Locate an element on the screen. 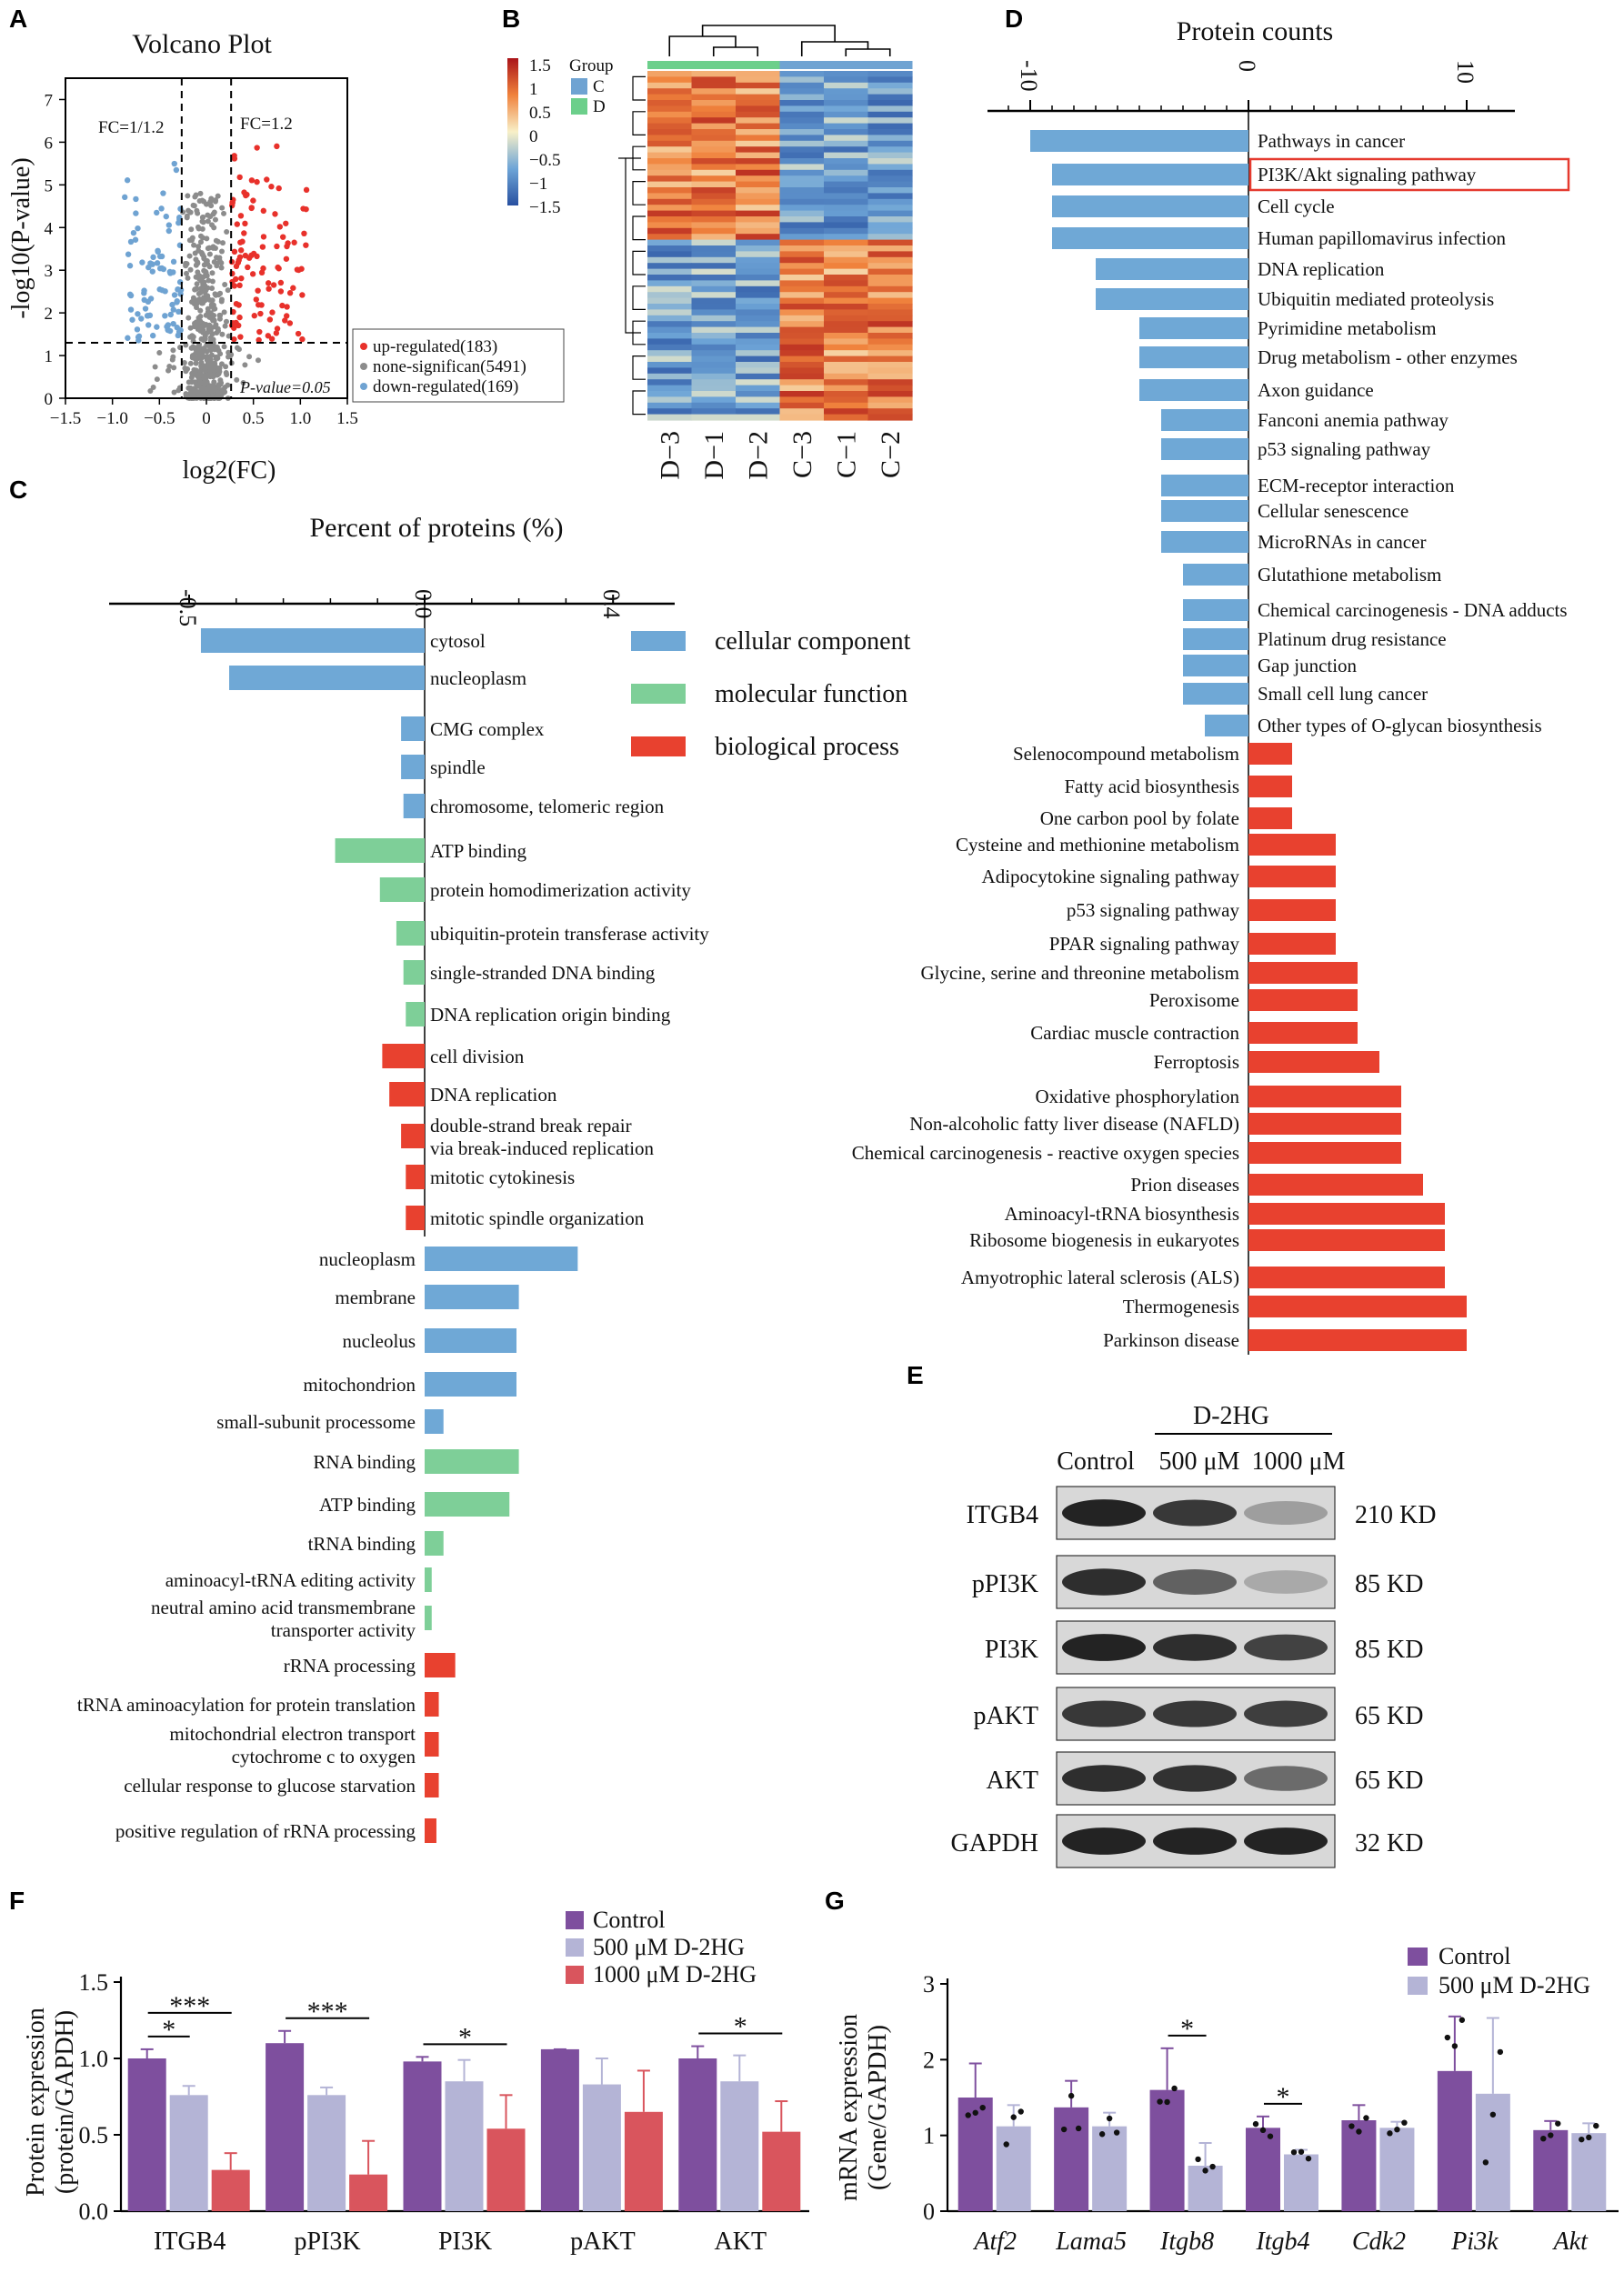 The height and width of the screenshot is (2273, 1624). blot-size-label: 65 KD is located at coordinates (1389, 1716).